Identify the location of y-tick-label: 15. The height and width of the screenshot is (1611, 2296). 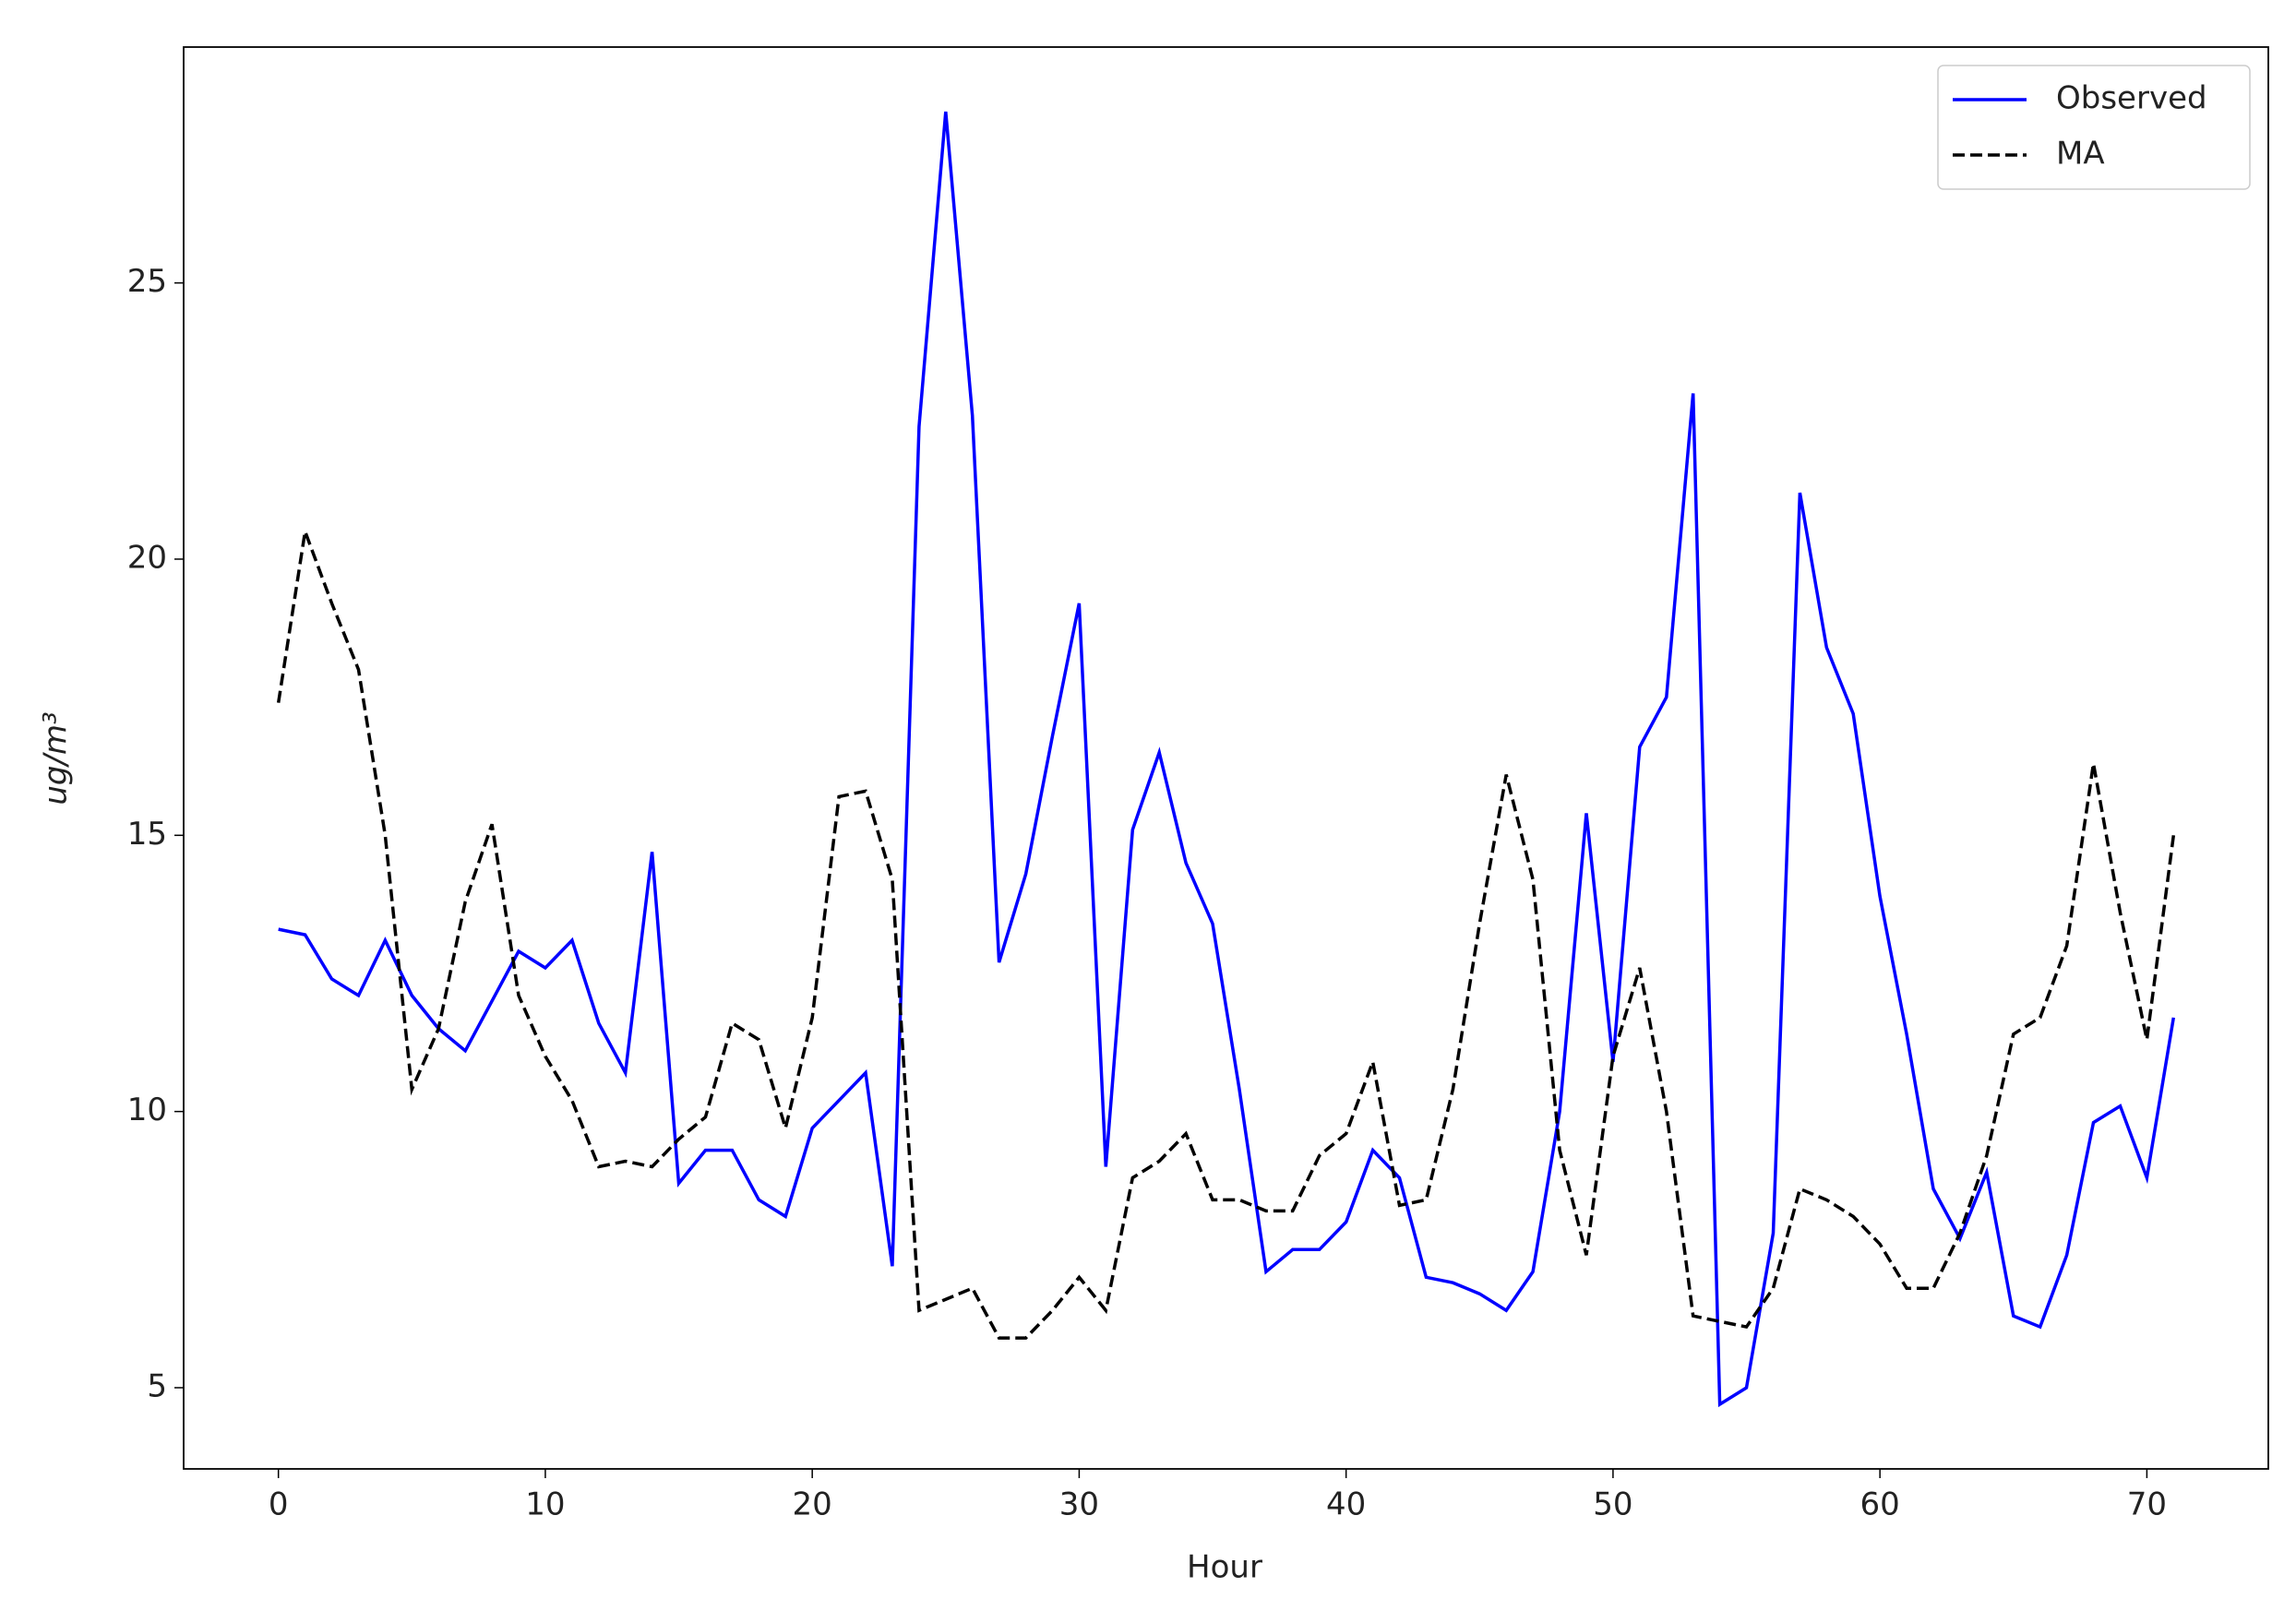
(147, 835).